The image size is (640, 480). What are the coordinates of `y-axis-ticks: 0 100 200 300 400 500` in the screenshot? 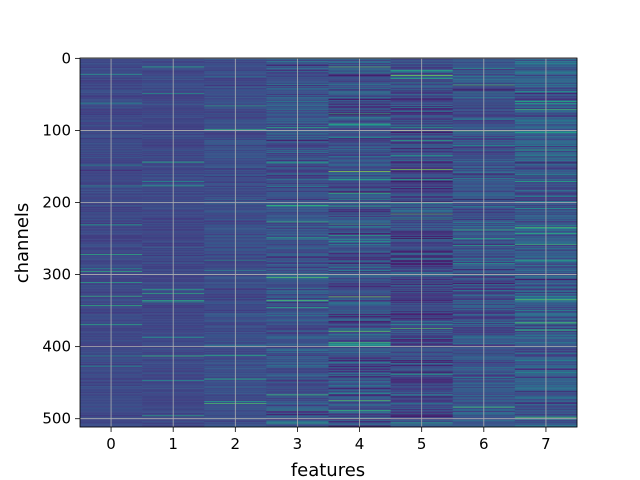 It's located at (61, 238).